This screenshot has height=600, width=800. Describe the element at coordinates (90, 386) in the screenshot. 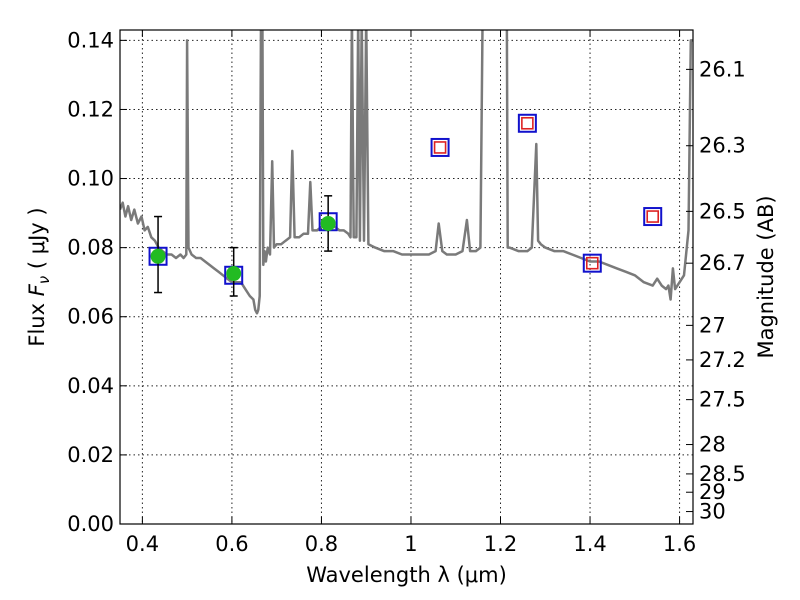

I see `y-tick-label: 0.04` at that location.